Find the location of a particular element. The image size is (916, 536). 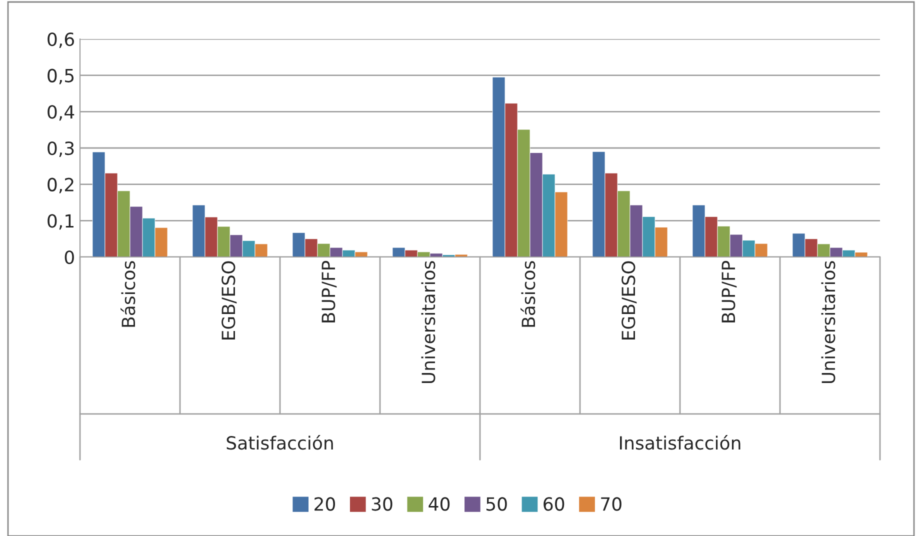

y-tick-label: 0,5 is located at coordinates (61, 76).